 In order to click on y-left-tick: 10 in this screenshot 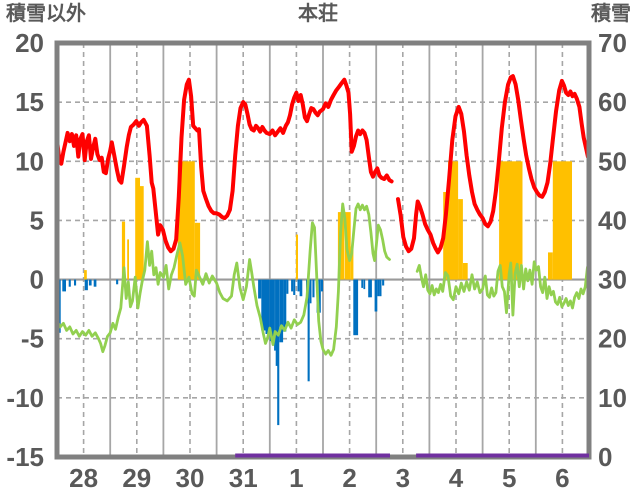, I will do `click(29, 161)`.